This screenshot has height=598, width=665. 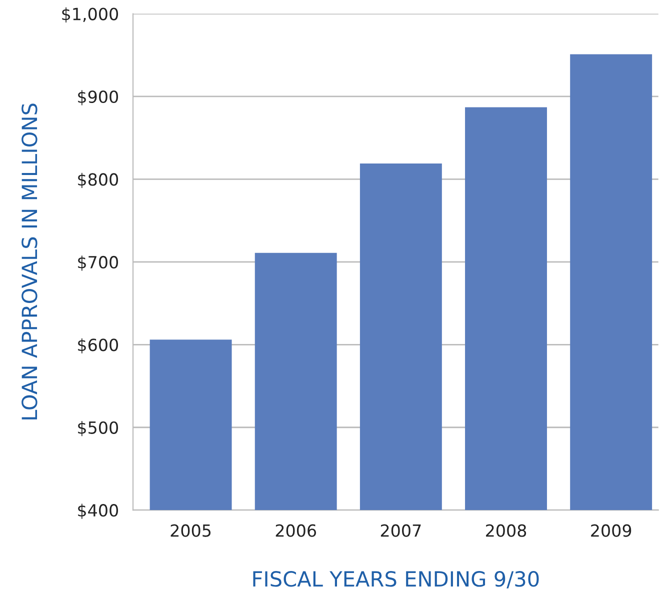 What do you see at coordinates (98, 511) in the screenshot?
I see `y-tick-label: $400` at bounding box center [98, 511].